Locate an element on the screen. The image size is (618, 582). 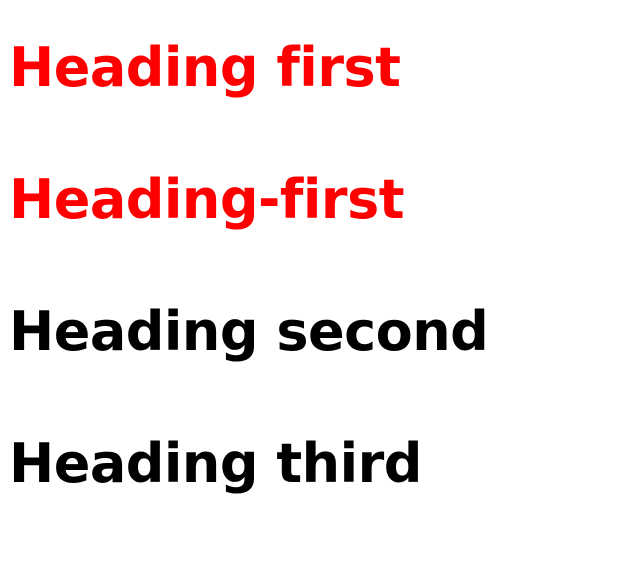
heading-third: Heading third is located at coordinates (215, 463).